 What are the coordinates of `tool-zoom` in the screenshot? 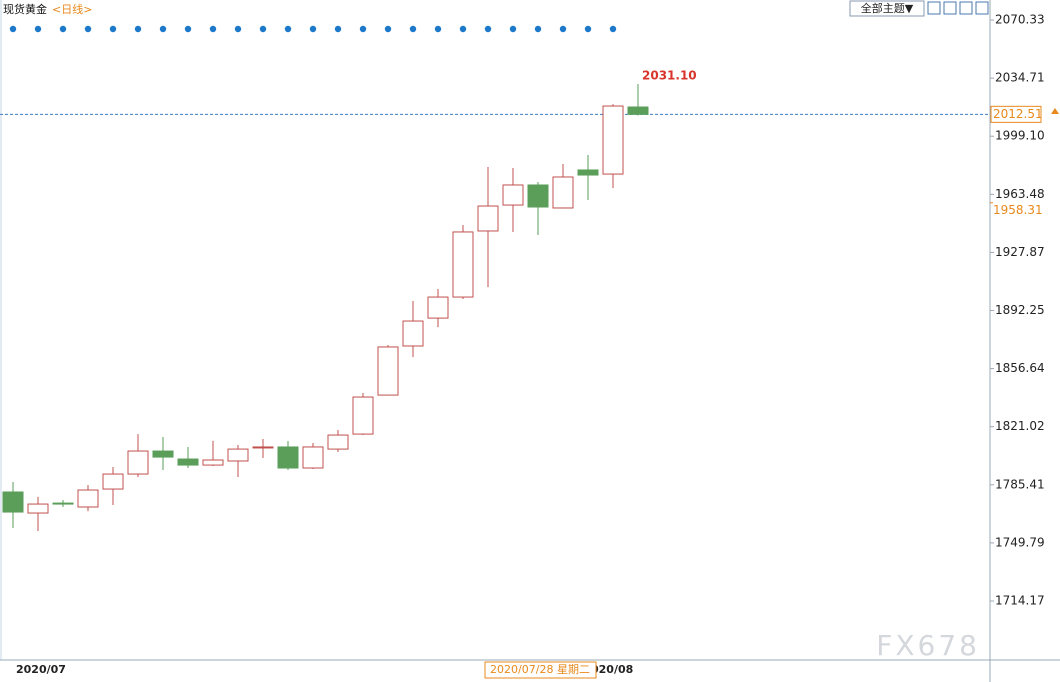 It's located at (934, 8).